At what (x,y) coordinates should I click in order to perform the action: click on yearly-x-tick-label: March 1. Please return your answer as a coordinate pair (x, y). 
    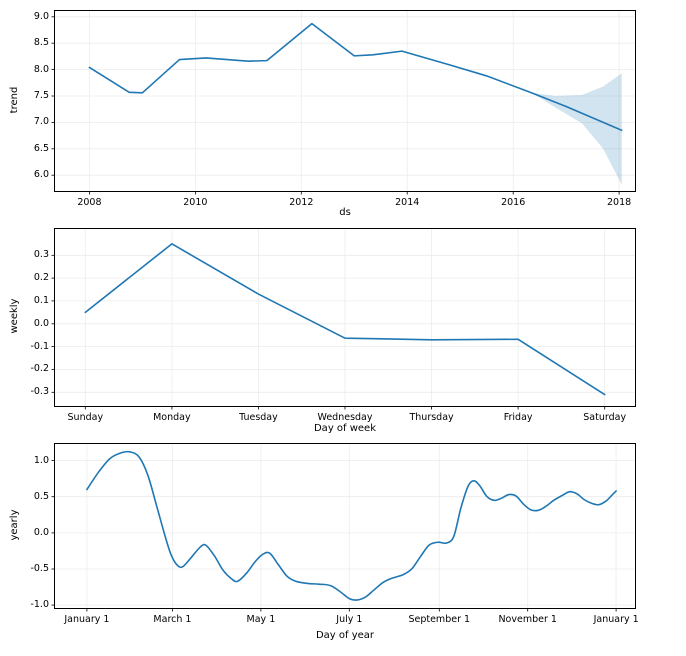
    Looking at the image, I should click on (172, 619).